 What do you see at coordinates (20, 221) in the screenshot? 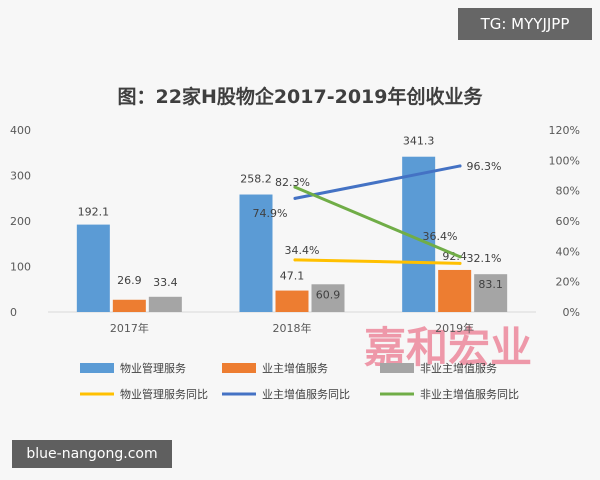
I see `y-tick-label: 200` at bounding box center [20, 221].